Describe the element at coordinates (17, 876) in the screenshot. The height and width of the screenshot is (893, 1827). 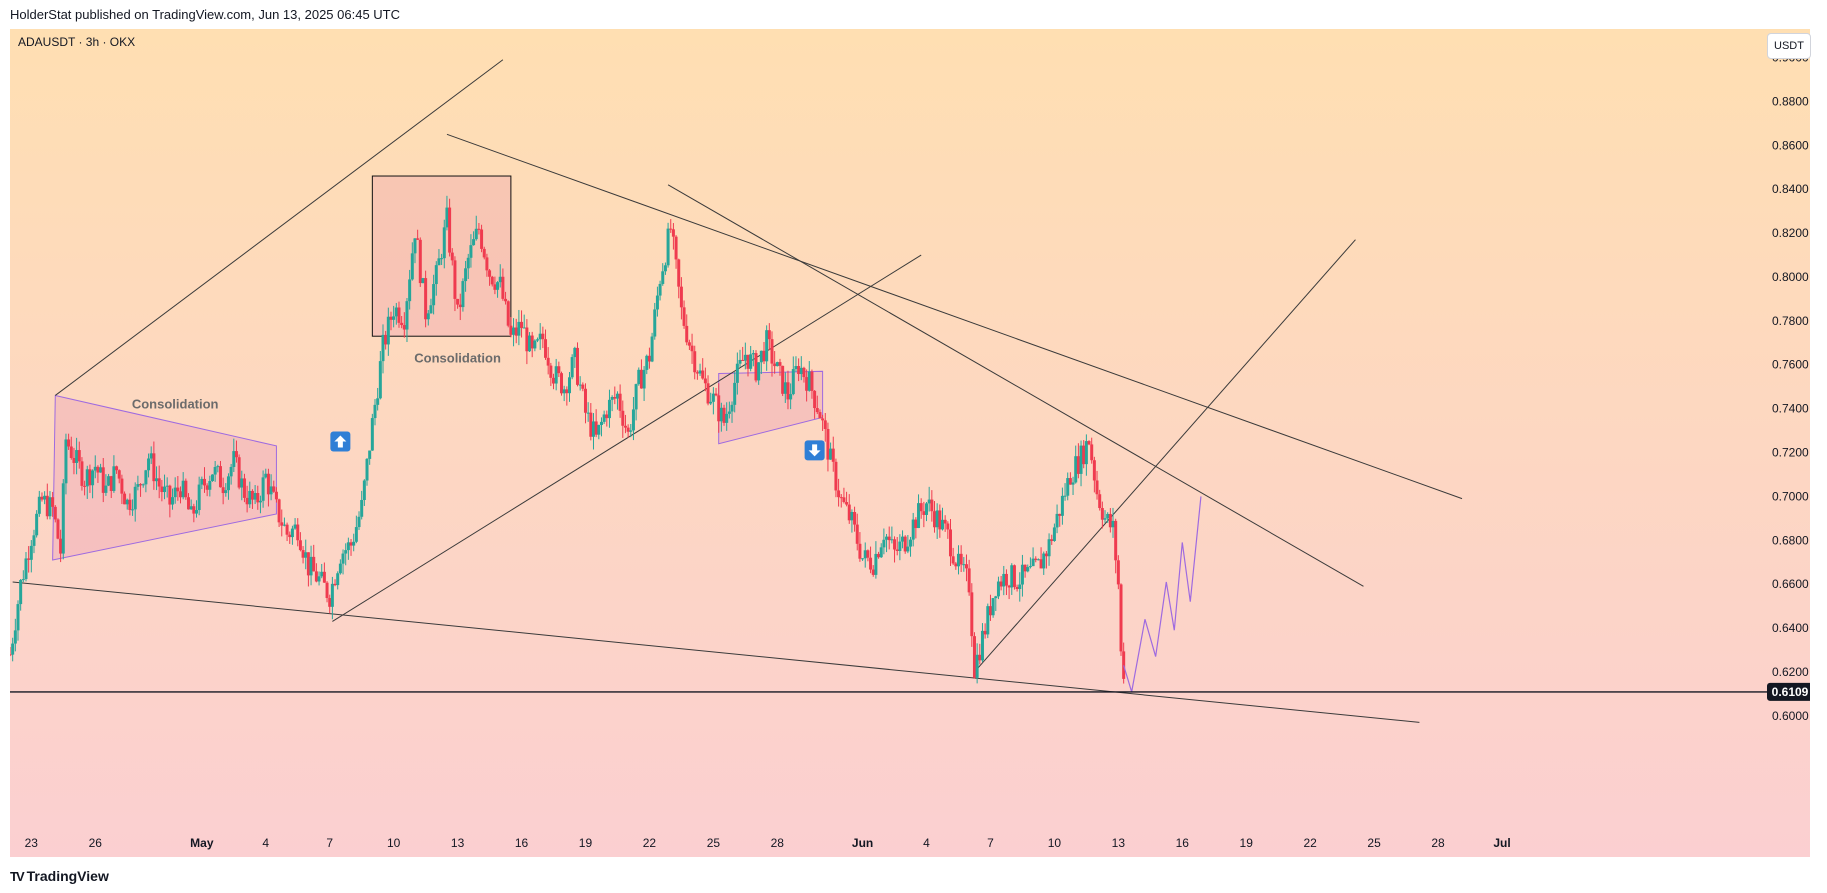
I see `tradingview-logo-icon: TV` at that location.